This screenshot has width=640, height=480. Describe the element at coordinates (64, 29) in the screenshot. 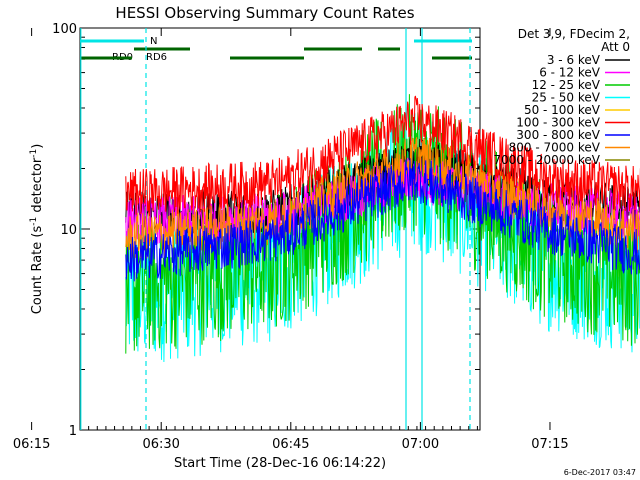

I see `y-tick-label: 100` at that location.